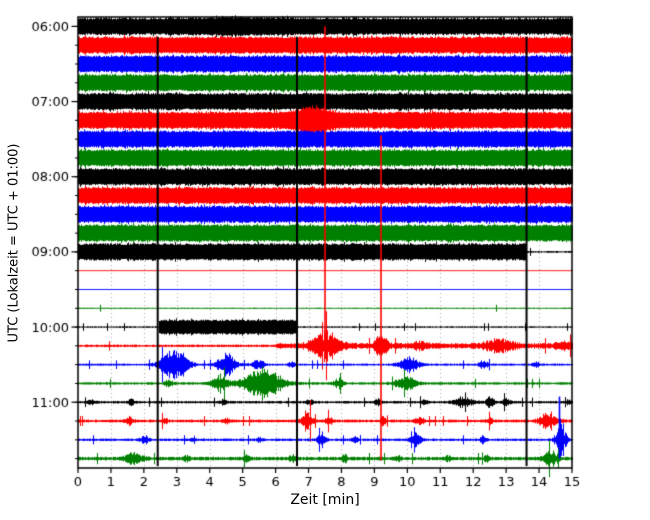 The height and width of the screenshot is (520, 650). Describe the element at coordinates (14, 243) in the screenshot. I see `y-axis-label: UTC (Lokalzeit = UTC + 01:00)` at that location.